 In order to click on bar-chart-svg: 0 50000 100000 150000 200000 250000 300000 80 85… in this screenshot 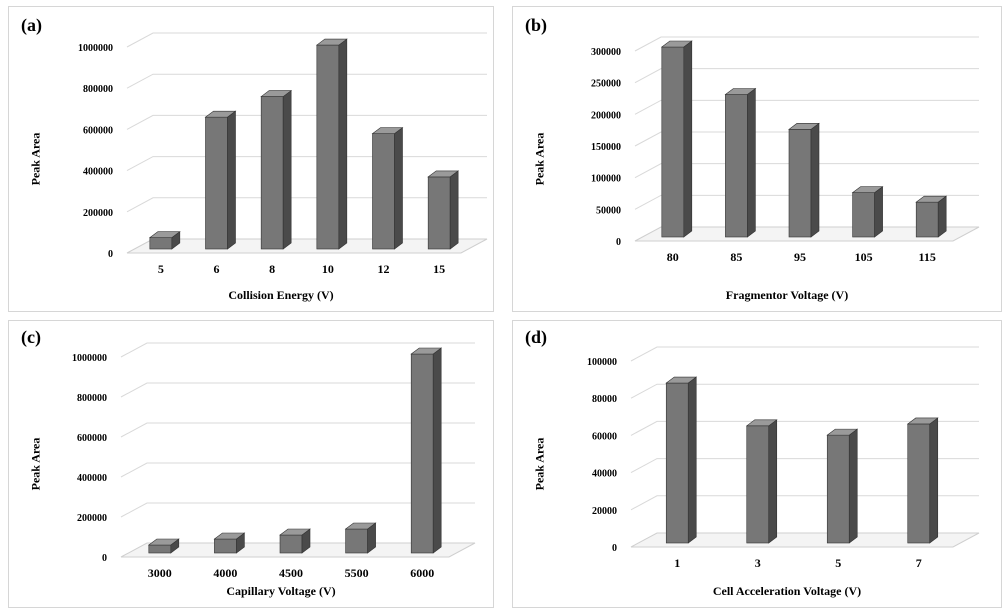, I will do `click(785, 150)`.